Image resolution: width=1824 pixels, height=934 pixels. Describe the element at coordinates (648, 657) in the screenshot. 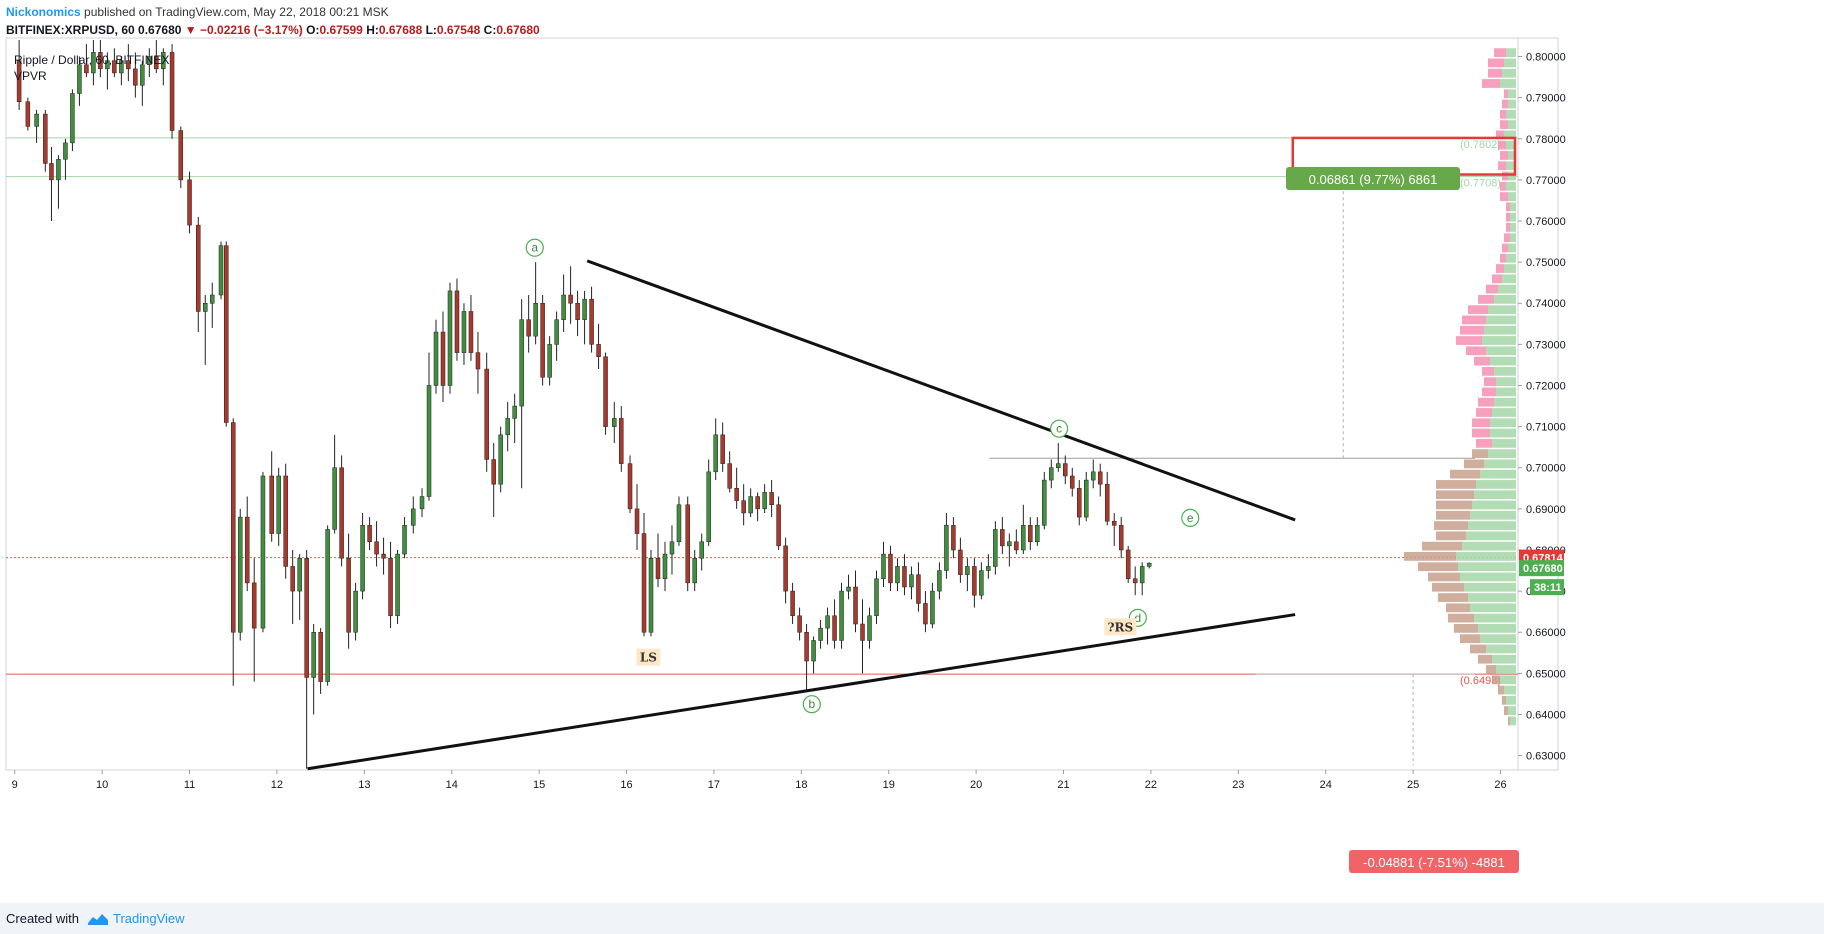

I see `pattern-label: LS` at that location.